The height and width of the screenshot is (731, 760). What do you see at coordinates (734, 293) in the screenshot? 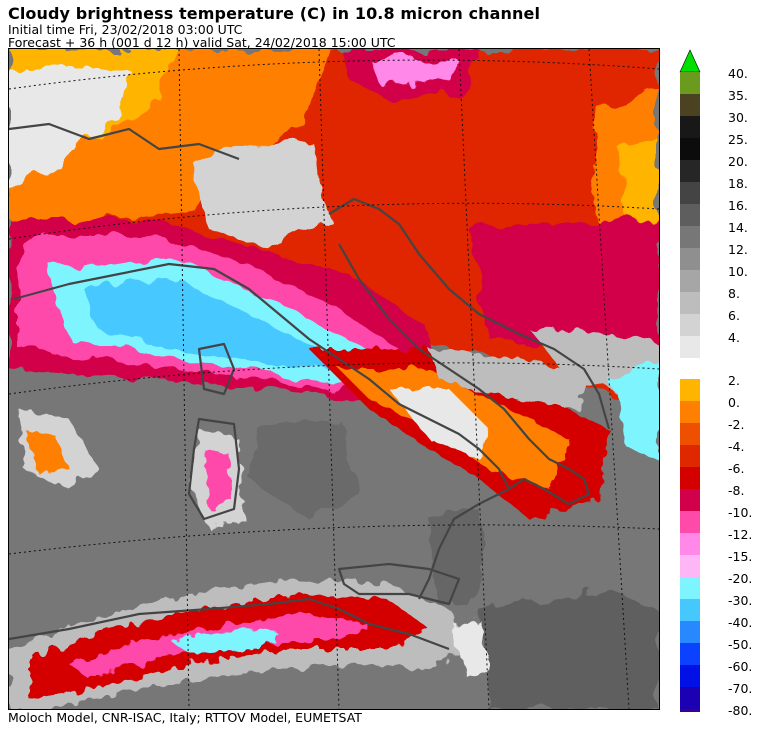
I see `legend-label: 8.` at bounding box center [734, 293].